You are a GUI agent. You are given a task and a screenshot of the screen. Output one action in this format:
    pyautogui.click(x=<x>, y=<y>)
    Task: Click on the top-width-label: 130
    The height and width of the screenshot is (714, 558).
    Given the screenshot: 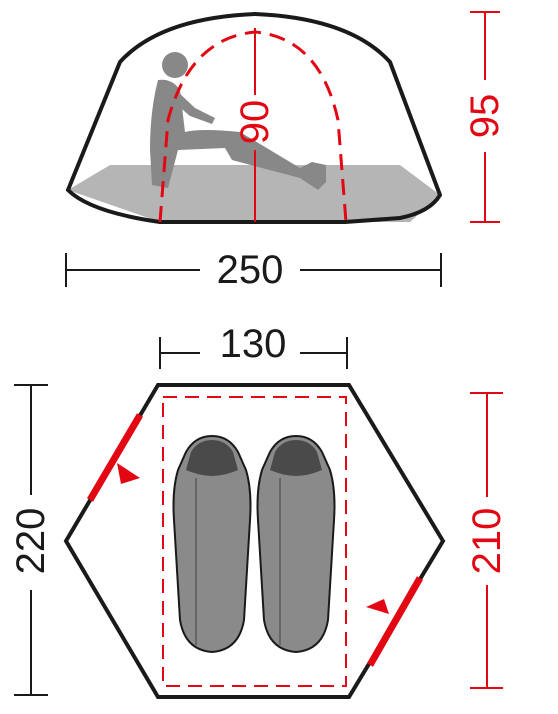 What is the action you would take?
    pyautogui.click(x=253, y=344)
    